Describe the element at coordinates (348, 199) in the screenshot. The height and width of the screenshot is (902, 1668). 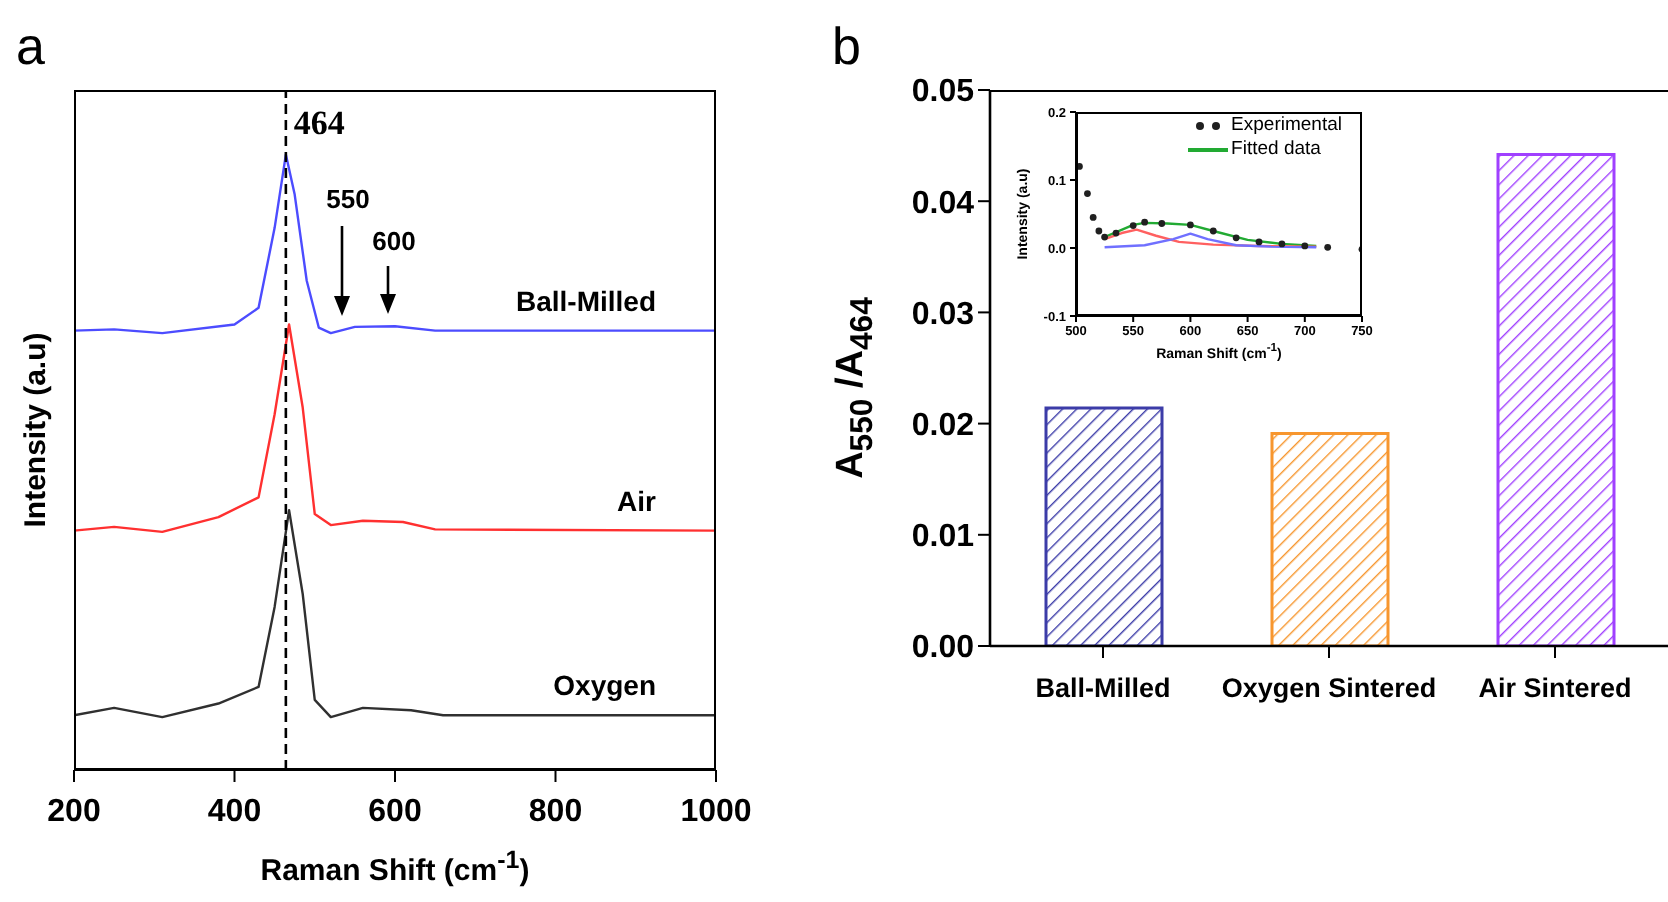
I see `annotation: 550` at that location.